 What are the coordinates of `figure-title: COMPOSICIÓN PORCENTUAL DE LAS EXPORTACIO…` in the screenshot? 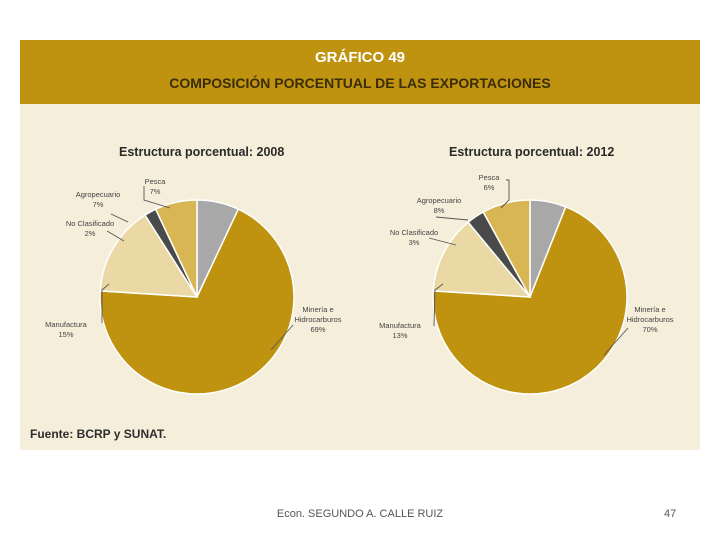 It's located at (360, 83).